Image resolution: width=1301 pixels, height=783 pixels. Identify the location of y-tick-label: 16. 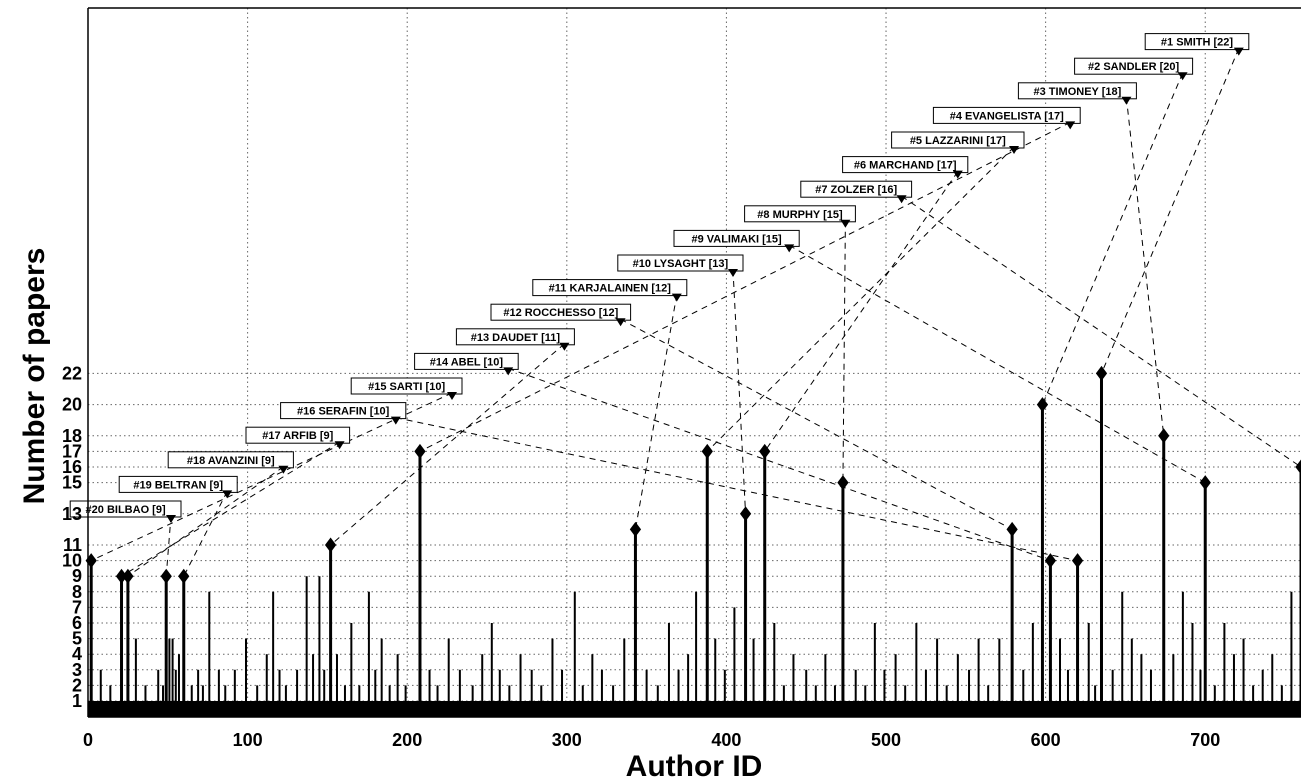
(72, 467).